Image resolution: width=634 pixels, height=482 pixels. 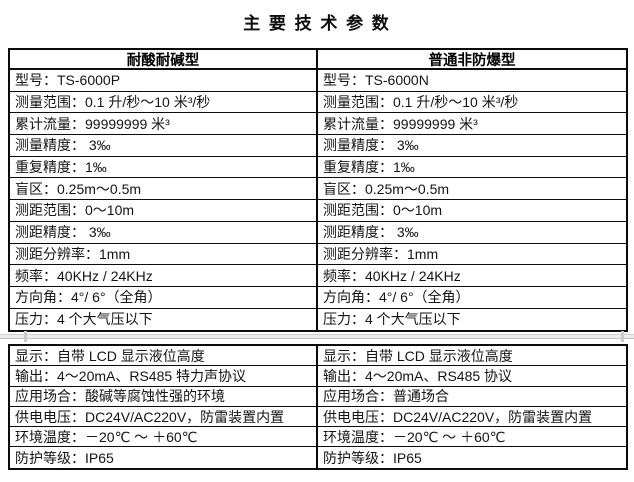 What do you see at coordinates (164, 102) in the screenshot?
I see `spec-cell-measure-range-left: 测量范围：0.1 升/秒～10 米³/秒` at bounding box center [164, 102].